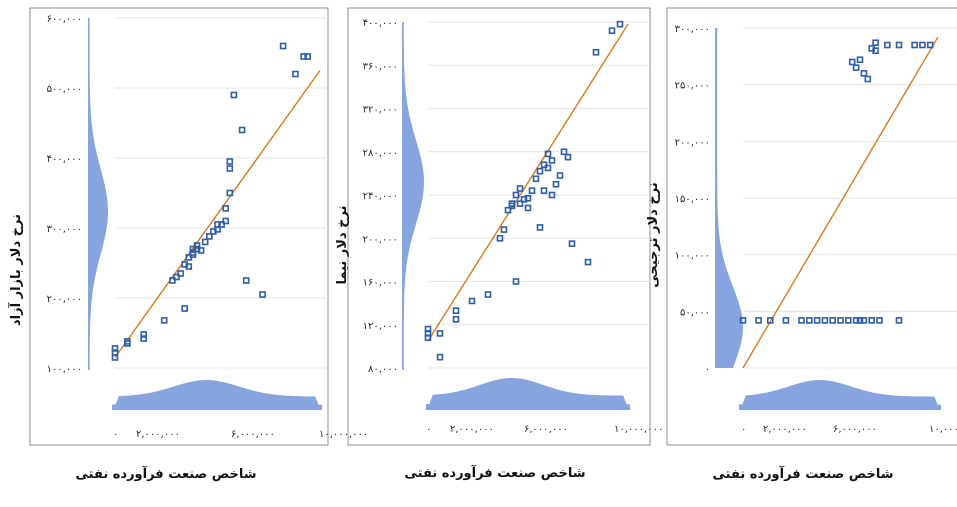  What do you see at coordinates (342, 244) in the screenshot?
I see `y-axis-title: نرخ دلار نیما` at bounding box center [342, 244].